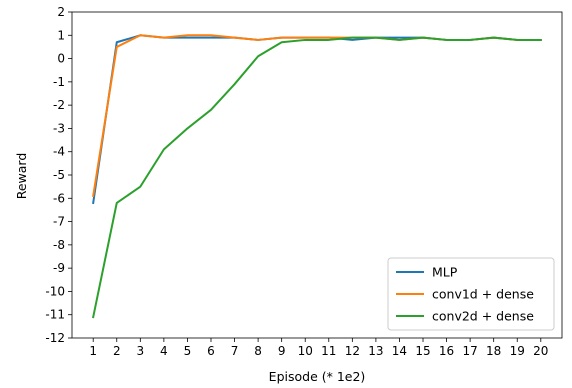 The image size is (572, 388). What do you see at coordinates (59, 198) in the screenshot?
I see `y-tick-label: -6` at bounding box center [59, 198].